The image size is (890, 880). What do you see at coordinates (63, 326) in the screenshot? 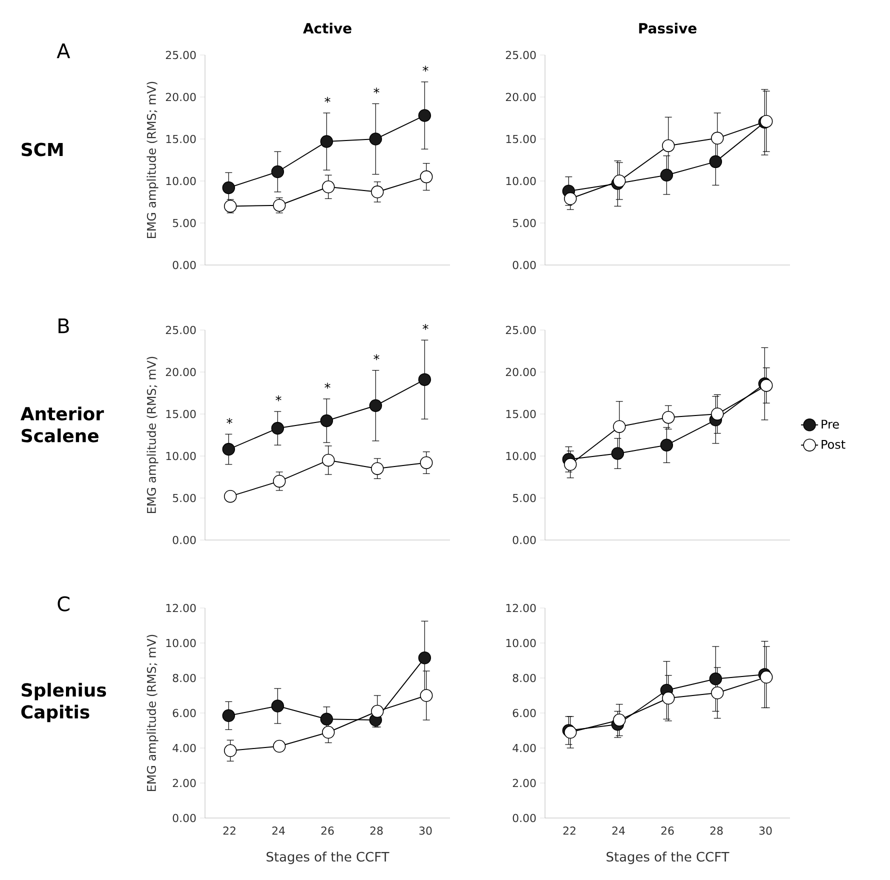
I see `text: B` at bounding box center [63, 326].